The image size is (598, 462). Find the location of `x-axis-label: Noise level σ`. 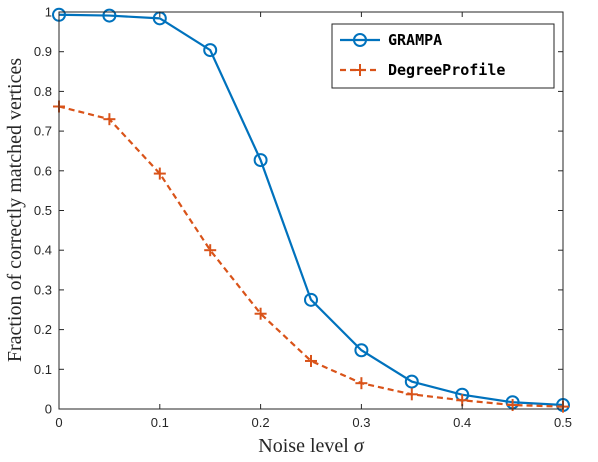

x-axis-label: Noise level σ is located at coordinates (311, 446).